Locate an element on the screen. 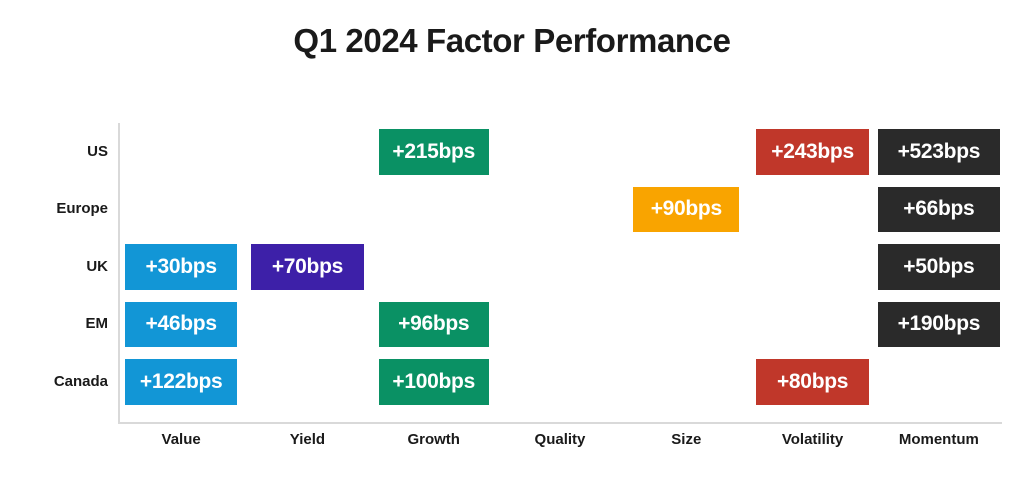 This screenshot has width=1024, height=481. x-axis-line is located at coordinates (560, 423).